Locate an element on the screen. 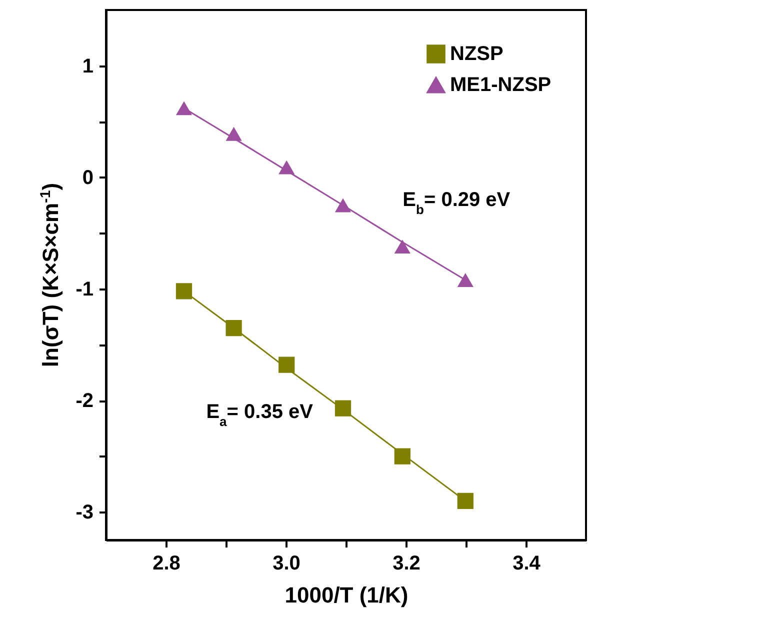 This screenshot has height=639, width=761. x-tick-label: 3.0 is located at coordinates (286, 563).